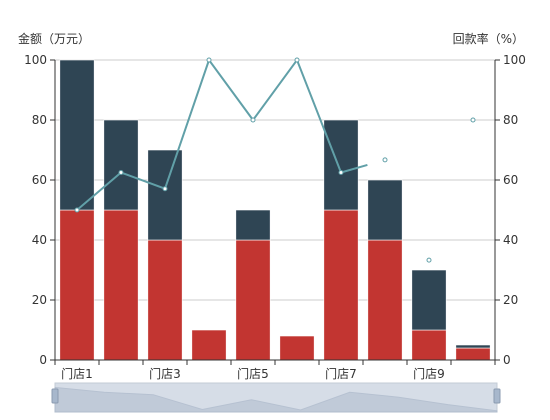  I want to click on x-tick-label: 门店5, so click(253, 373).